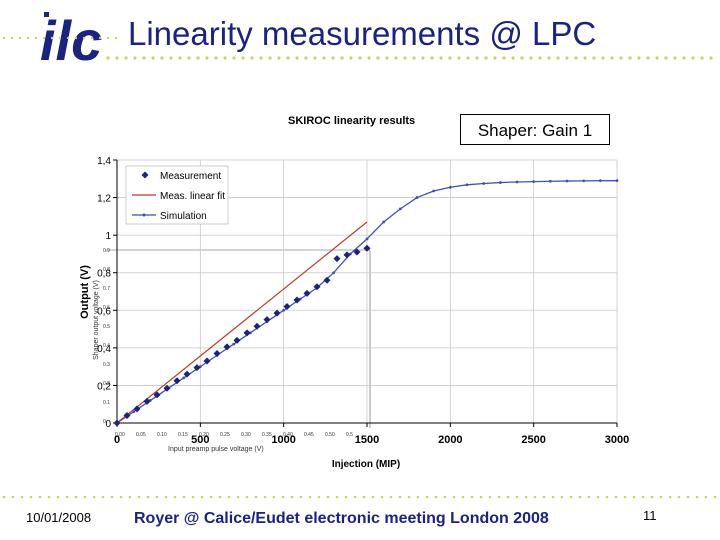  Describe the element at coordinates (106, 327) in the screenshot. I see `inset-y-tick-label: 0.5` at that location.